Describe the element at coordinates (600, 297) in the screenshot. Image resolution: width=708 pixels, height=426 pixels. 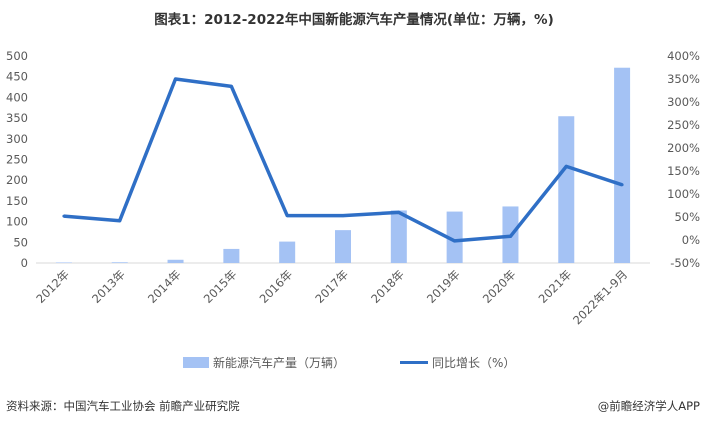
I see `x-tick-label: 2022年1-9月` at that location.